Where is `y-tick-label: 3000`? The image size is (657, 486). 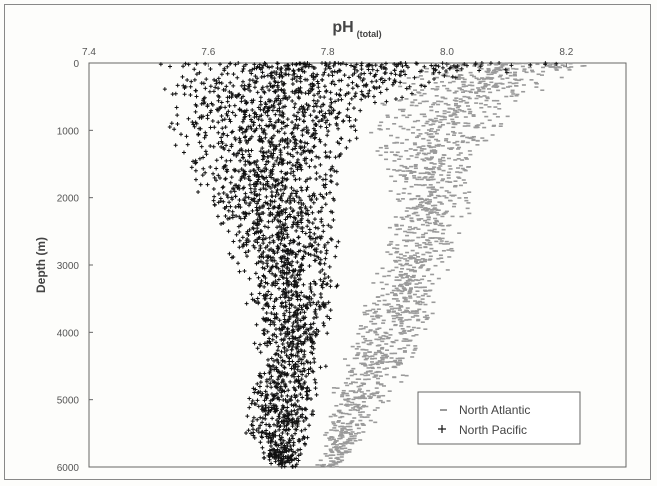
y-tick-label: 3000 is located at coordinates (68, 266).